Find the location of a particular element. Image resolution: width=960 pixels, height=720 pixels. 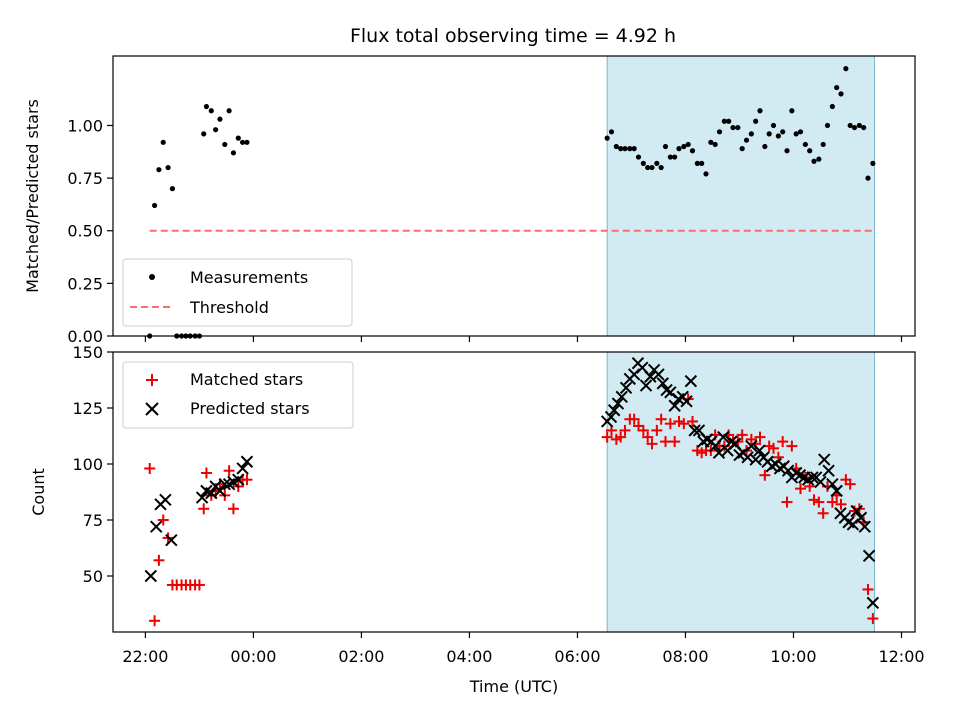

count-ytick-label: 100 is located at coordinates (87, 464).